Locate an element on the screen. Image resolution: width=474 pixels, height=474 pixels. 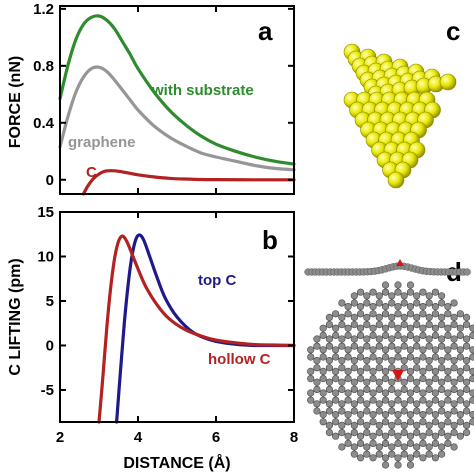
panel-b-x-tick-label: 2 is located at coordinates (60, 437).